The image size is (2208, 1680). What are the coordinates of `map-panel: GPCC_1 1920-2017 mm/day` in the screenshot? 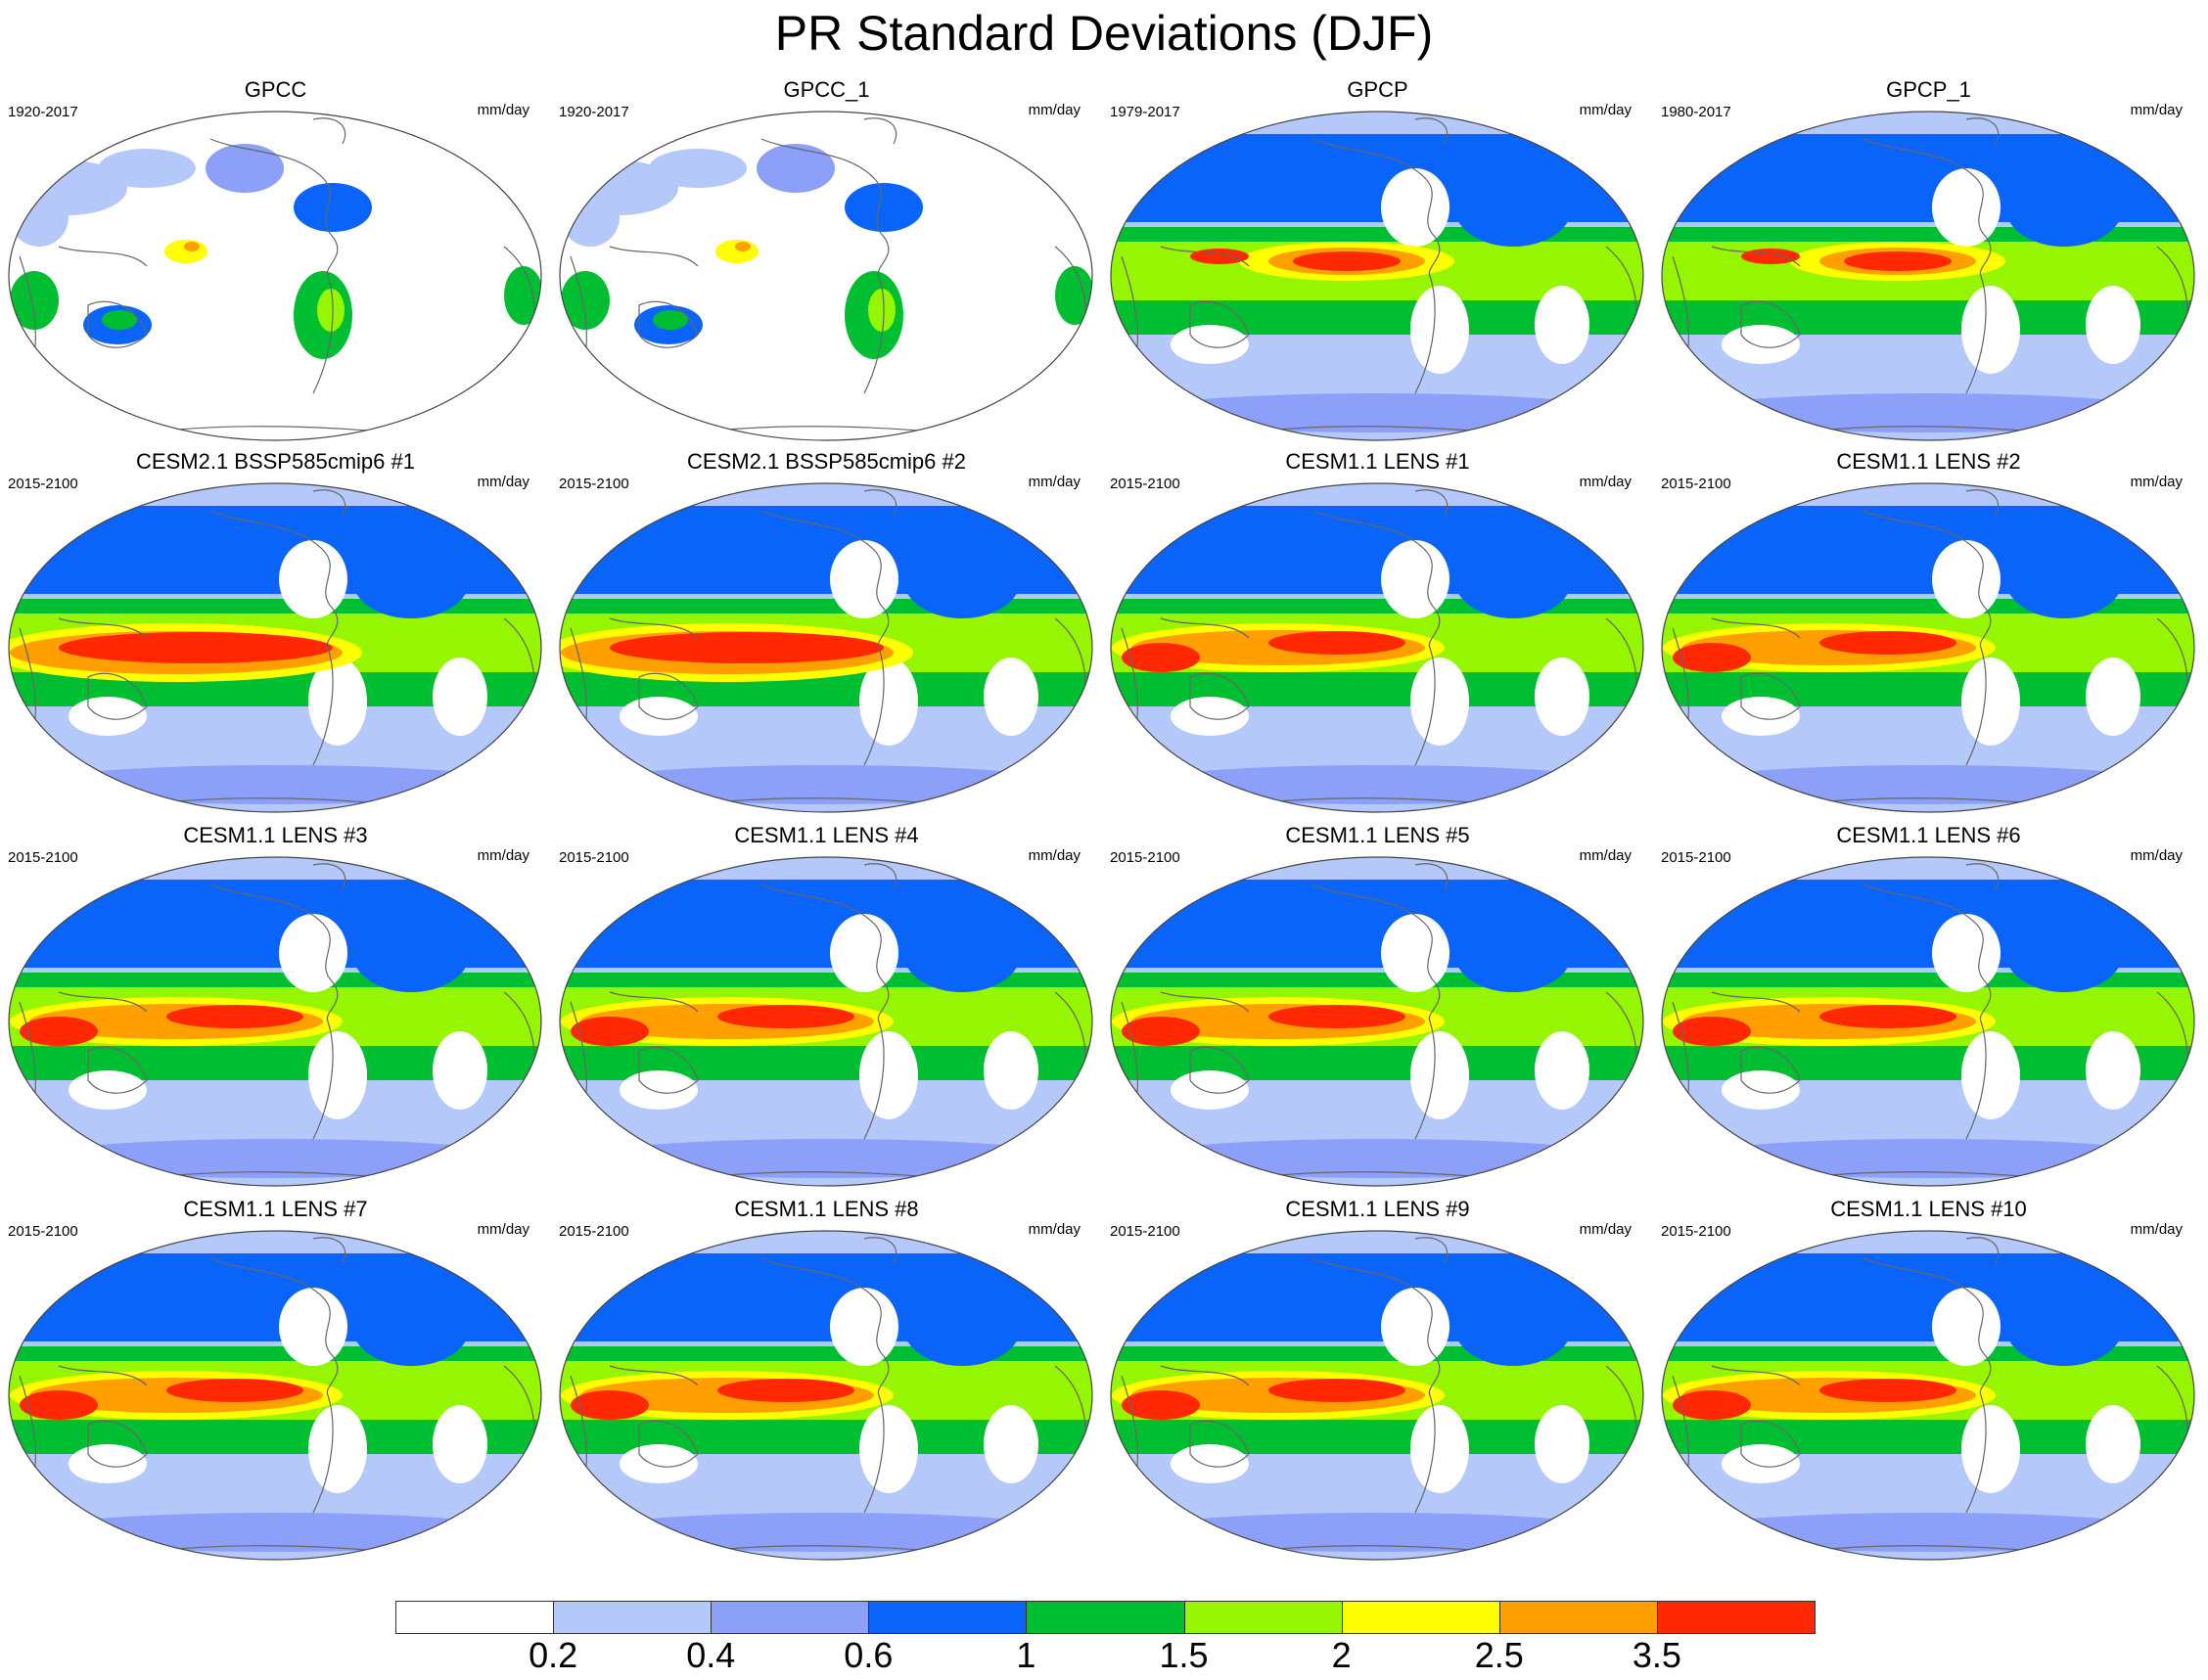 It's located at (826, 264).